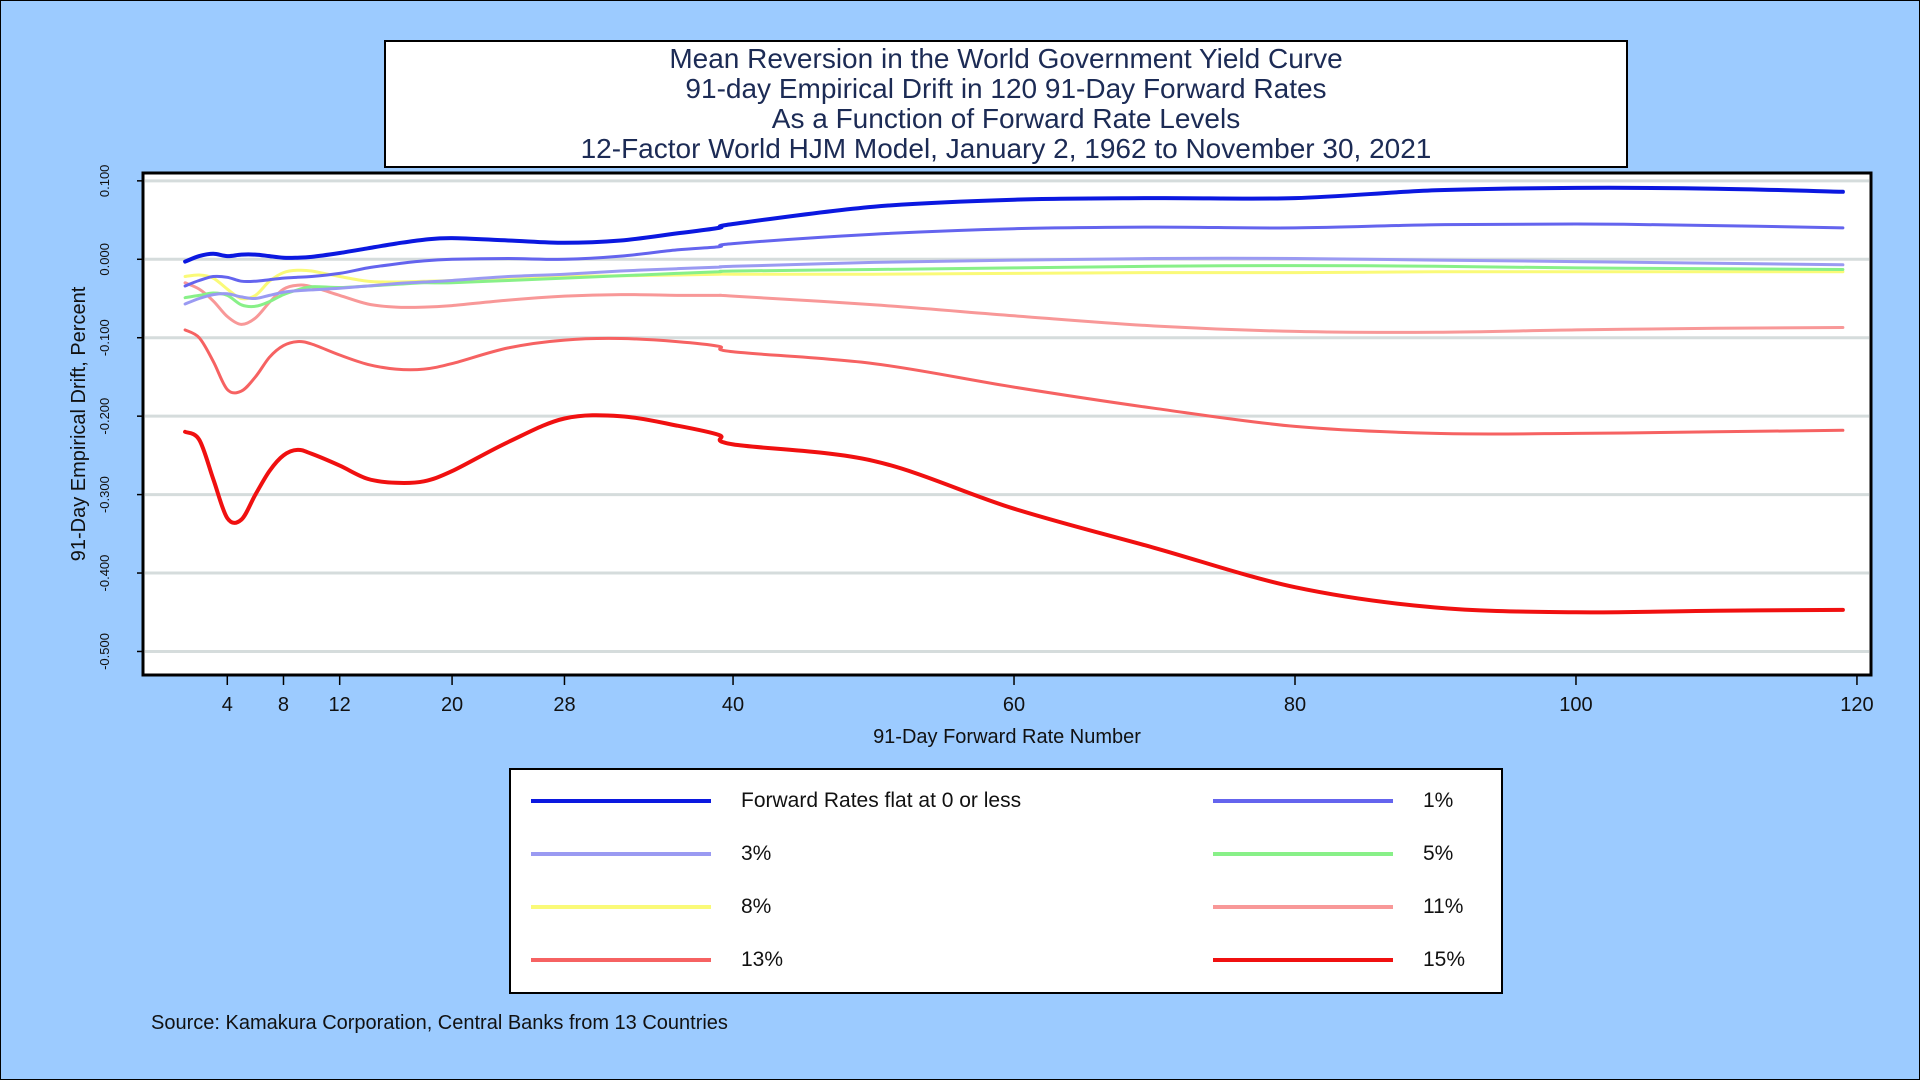 This screenshot has height=1080, width=1920. I want to click on y-tick-label: -0.400, so click(104, 573).